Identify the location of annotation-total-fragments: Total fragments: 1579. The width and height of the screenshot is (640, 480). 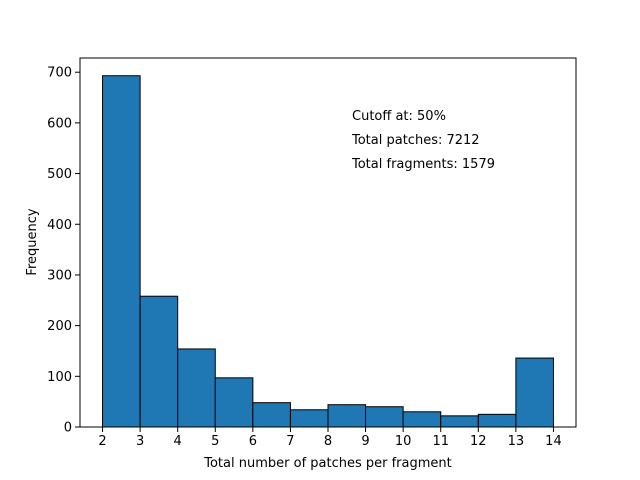
(423, 164).